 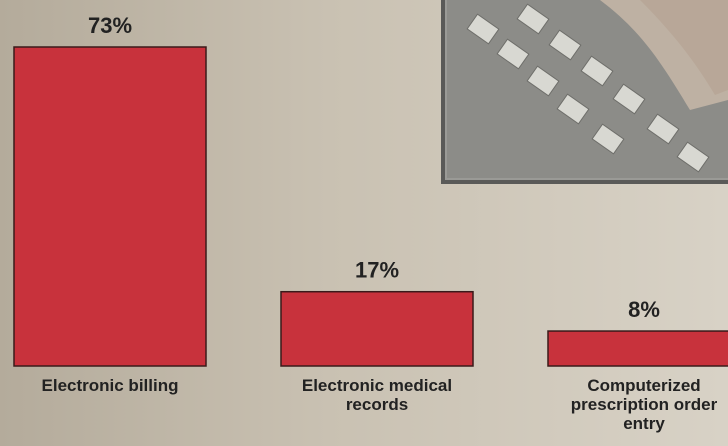 What do you see at coordinates (110, 25) in the screenshot?
I see `value-label: 73%` at bounding box center [110, 25].